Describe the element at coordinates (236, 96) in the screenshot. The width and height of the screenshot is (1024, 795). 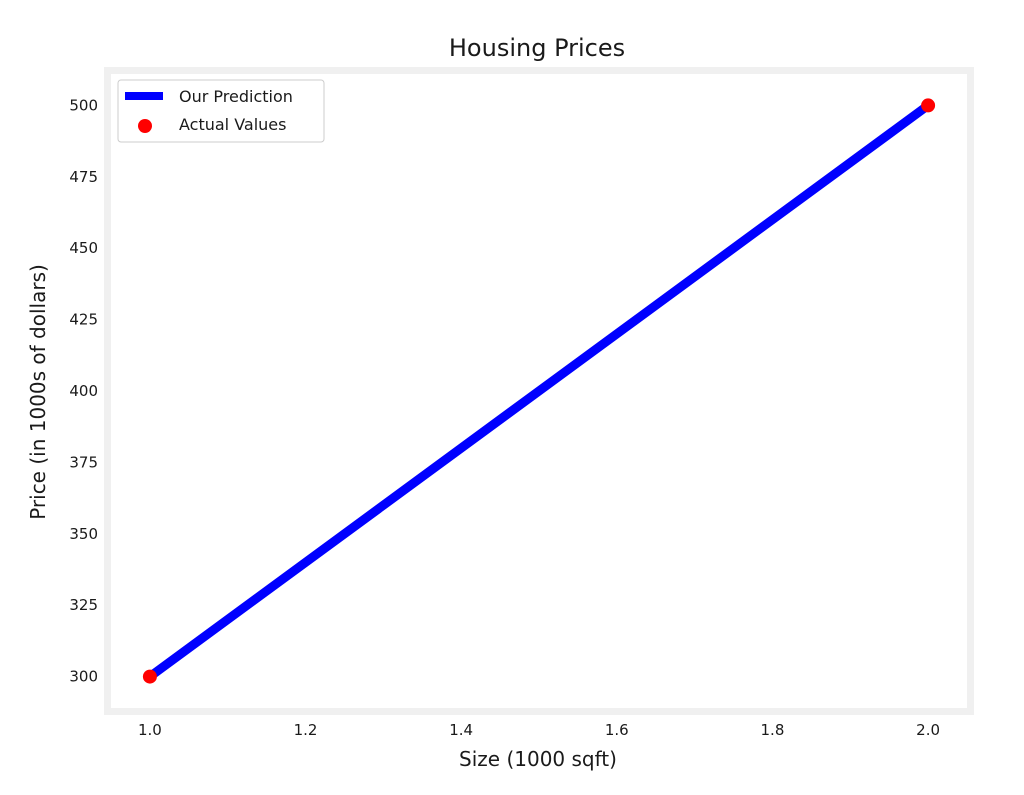
I see `legend-label-prediction: Our Prediction` at that location.